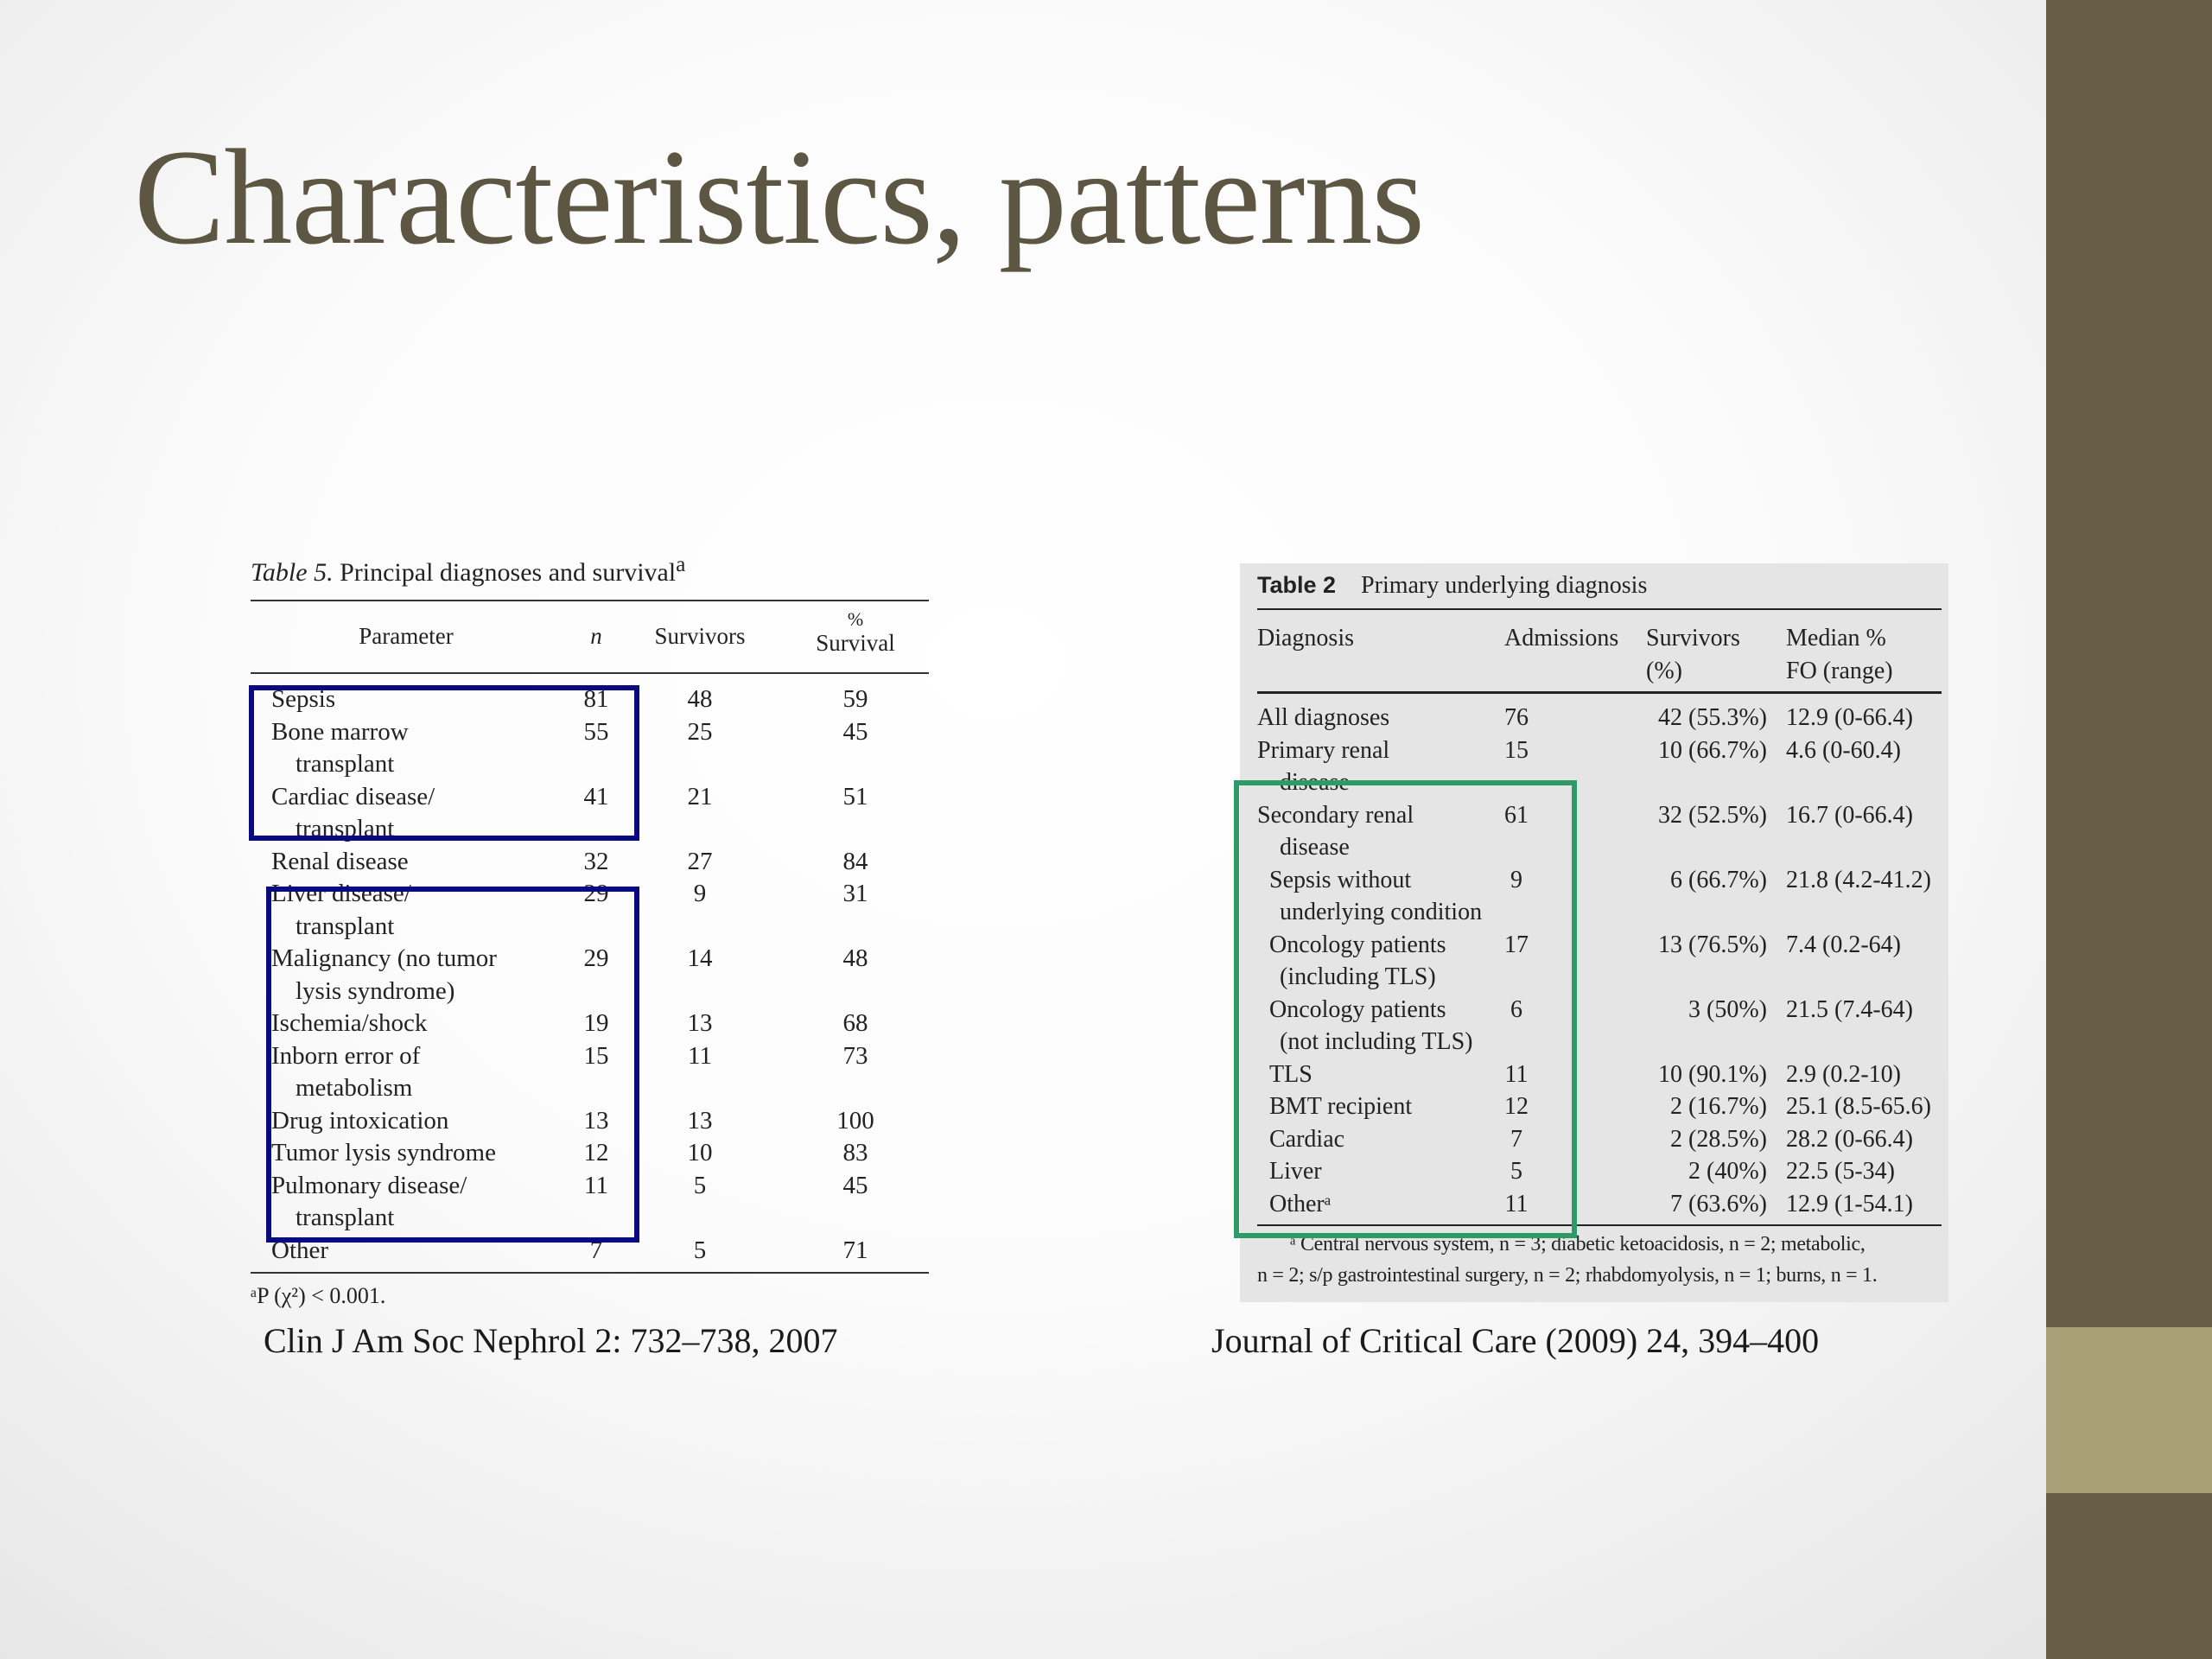 The height and width of the screenshot is (1659, 2212). Describe the element at coordinates (1594, 1171) in the screenshot. I see `table-row: Liver 5 2 (40%) 22.5 (5-34)` at that location.